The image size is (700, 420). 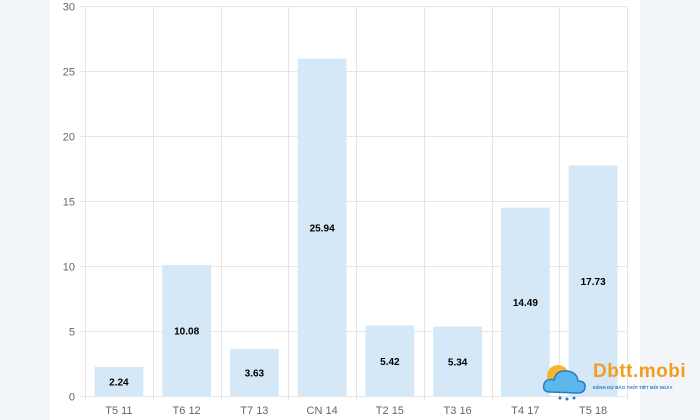 I want to click on weather-cloud-icon, so click(x=564, y=383).